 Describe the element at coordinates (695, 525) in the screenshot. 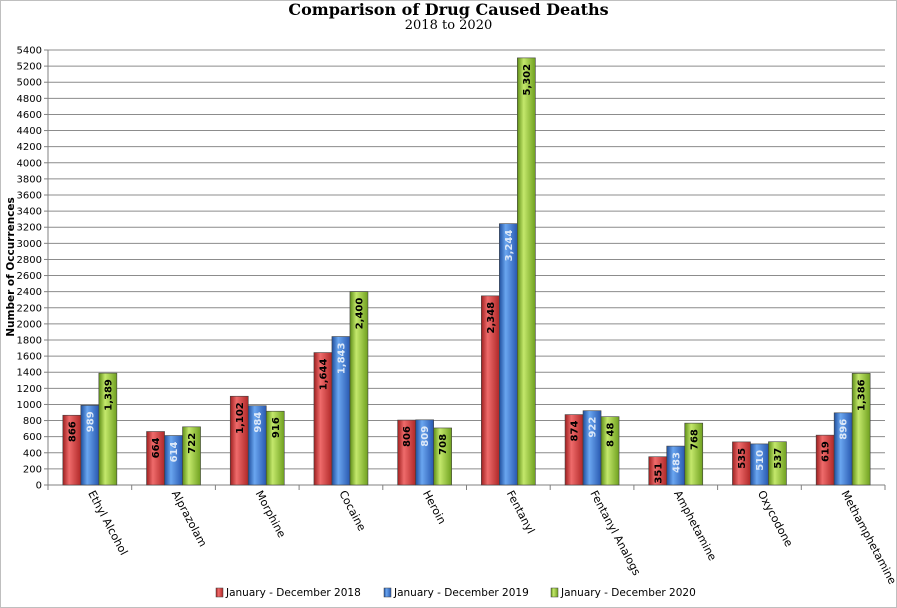

I see `x-category-label: Amphetamine` at that location.